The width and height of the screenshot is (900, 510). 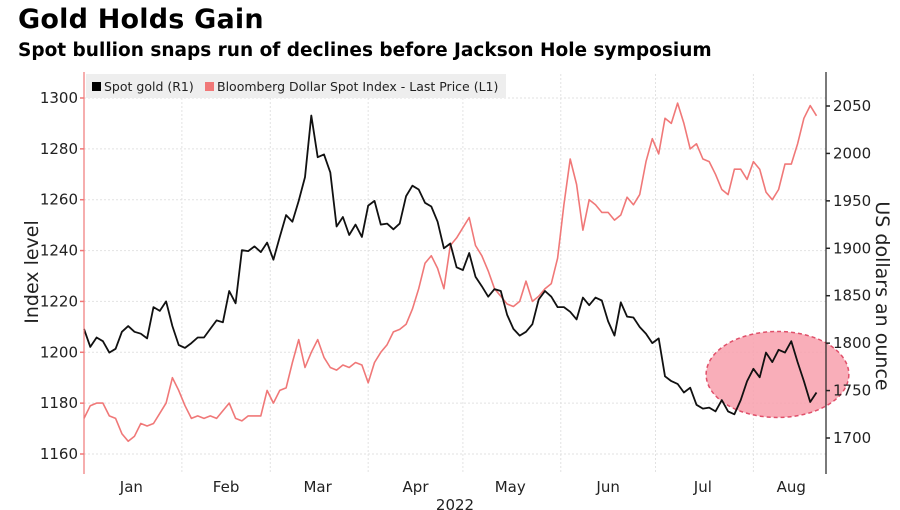 What do you see at coordinates (131, 487) in the screenshot?
I see `x-tick-label: Jan` at bounding box center [131, 487].